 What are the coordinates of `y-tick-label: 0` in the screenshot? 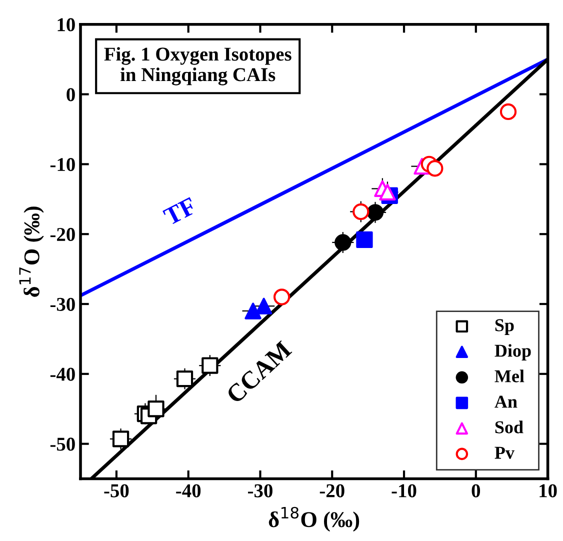 It's located at (70, 95).